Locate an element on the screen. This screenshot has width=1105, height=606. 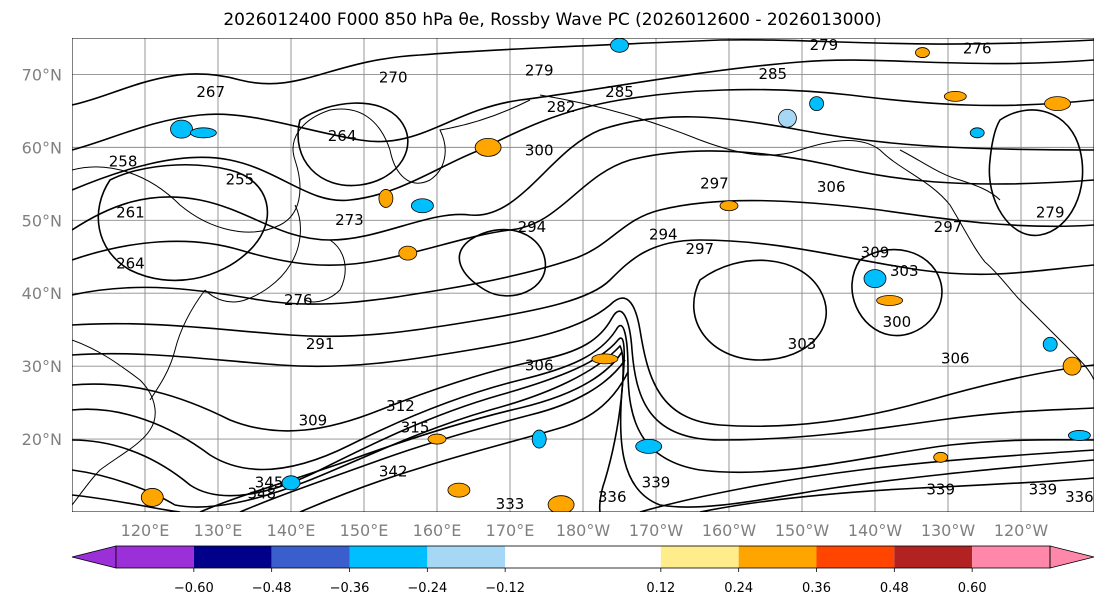
x-tick-label: 150°W is located at coordinates (802, 530).